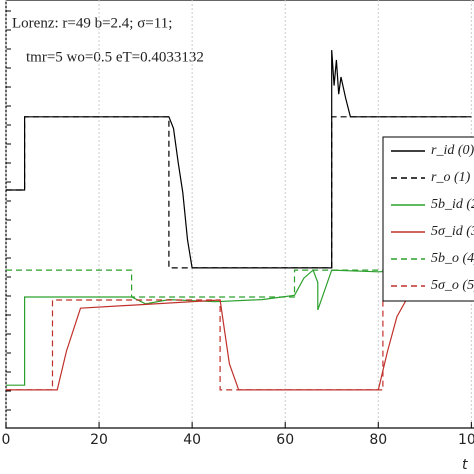  Describe the element at coordinates (452, 258) in the screenshot. I see `legend-label: 5b_o (4)` at that location.